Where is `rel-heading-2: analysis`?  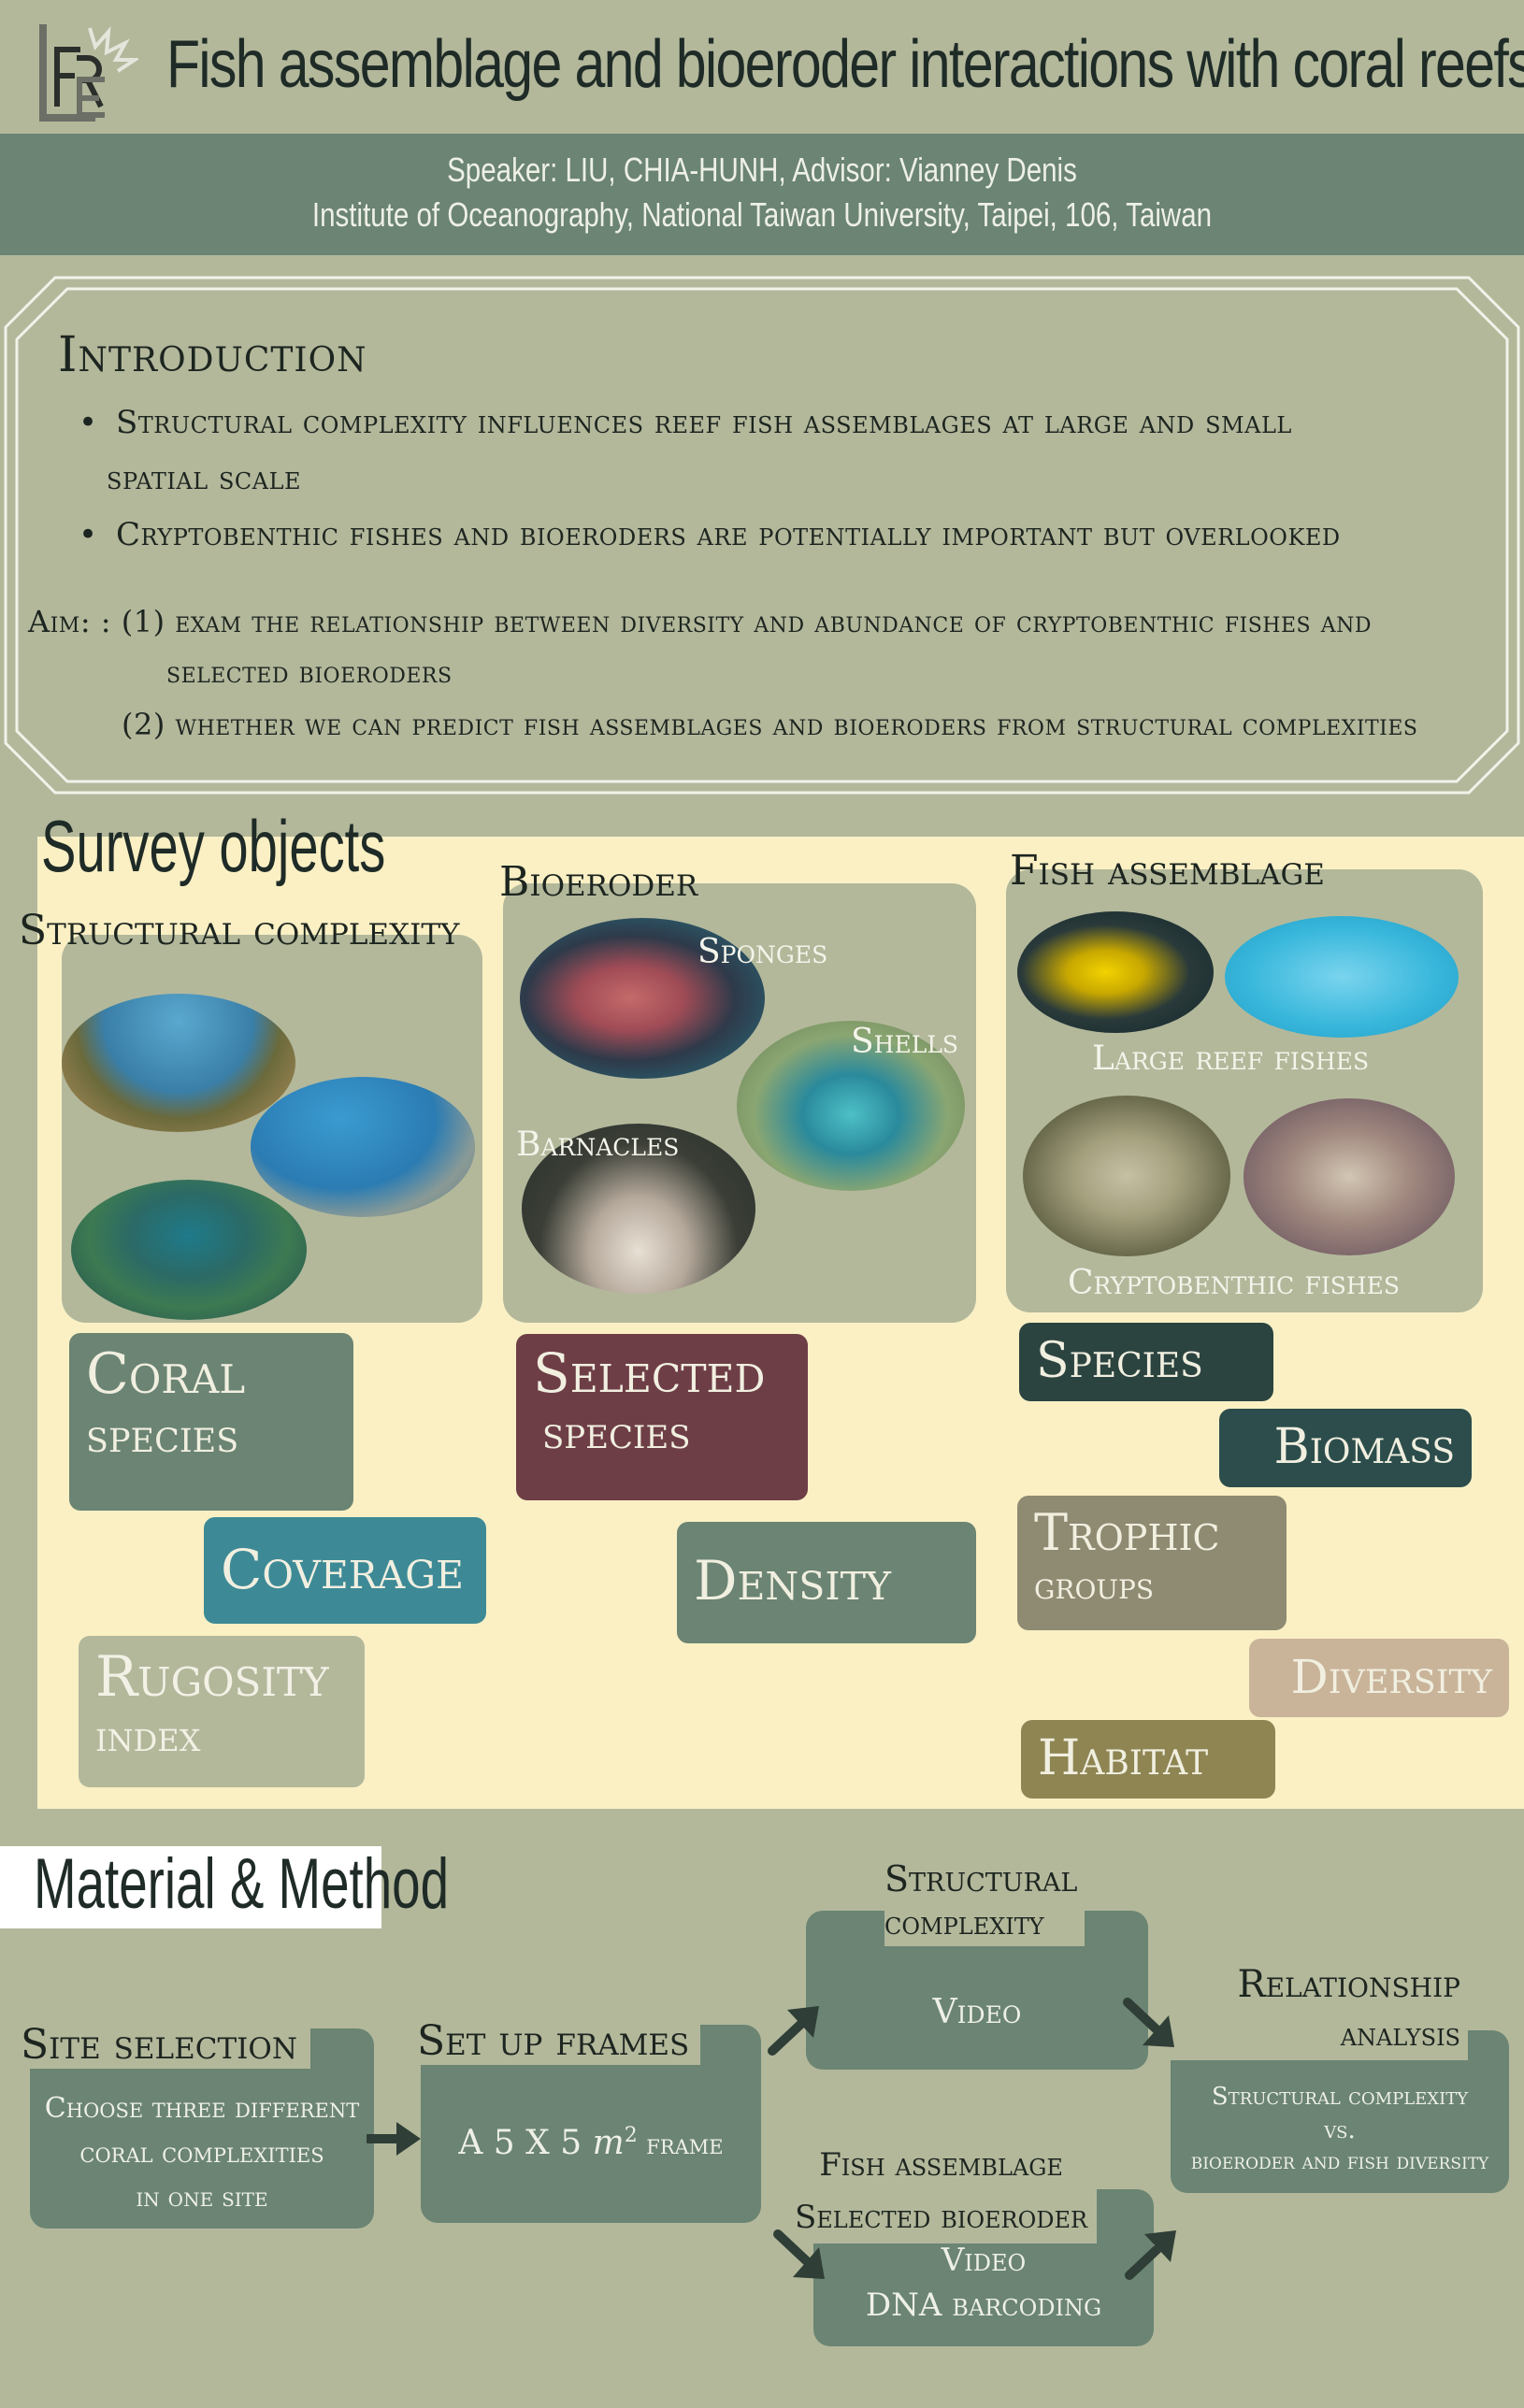
rel-heading-2: analysis is located at coordinates (1400, 2035).